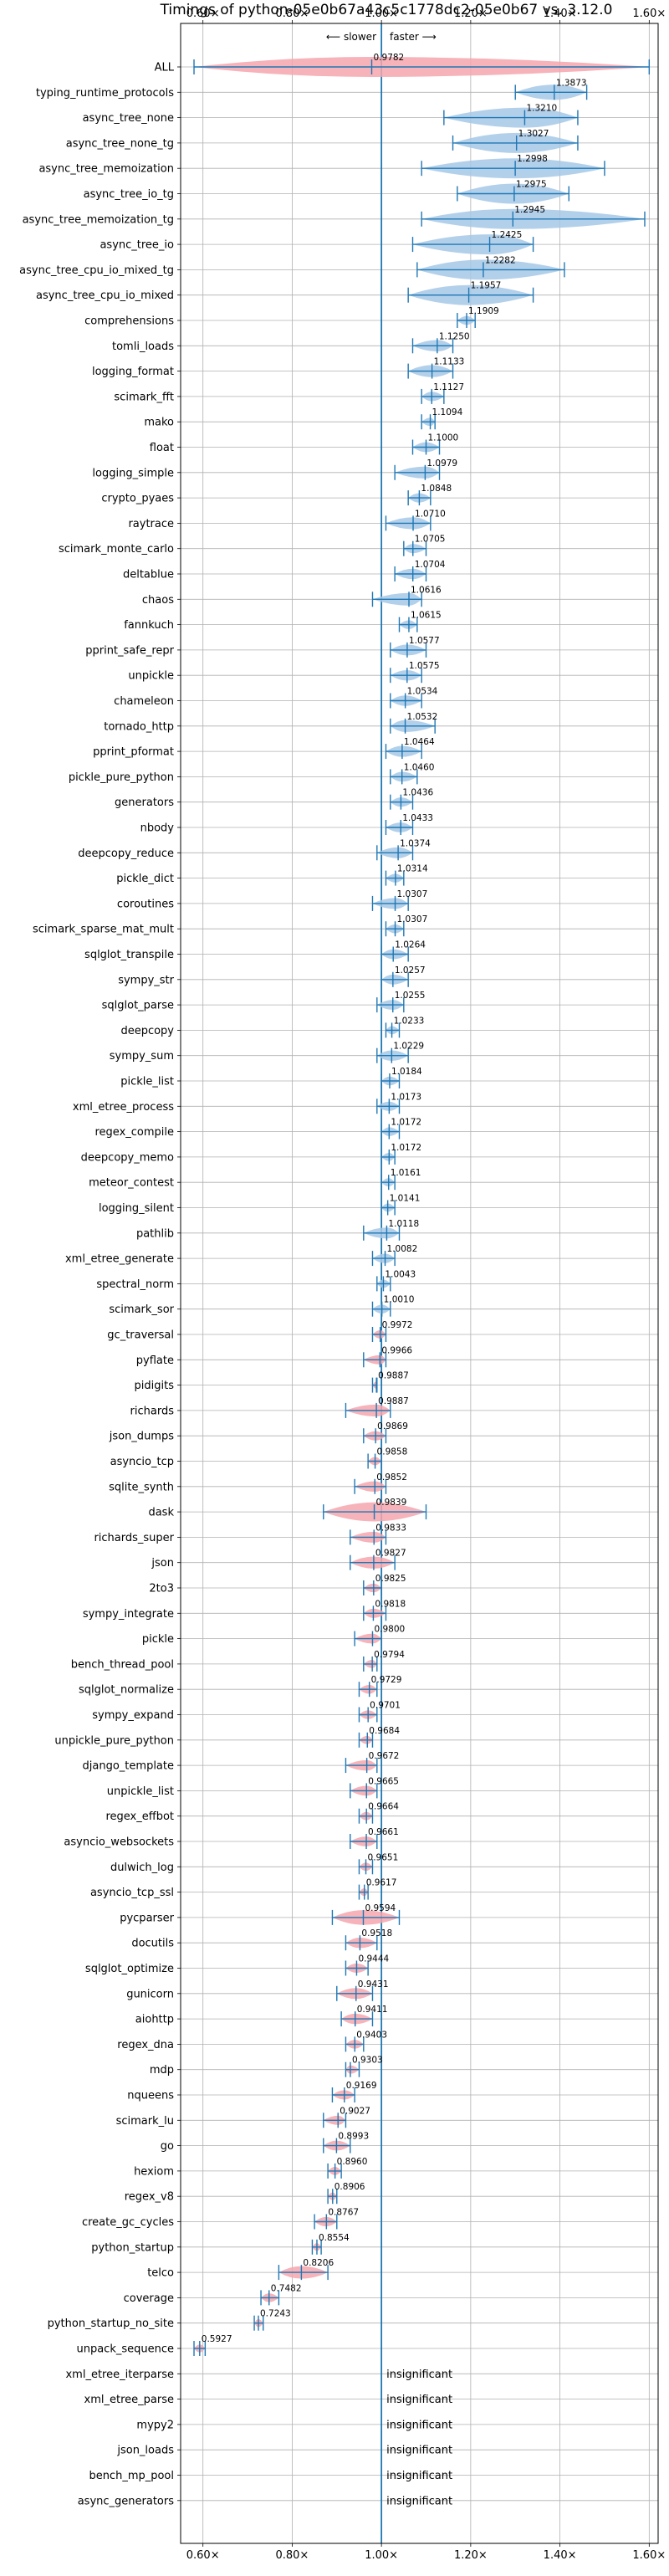 This screenshot has height=2576, width=669. What do you see at coordinates (141, 1792) in the screenshot?
I see `category-label: unpickle_list` at bounding box center [141, 1792].